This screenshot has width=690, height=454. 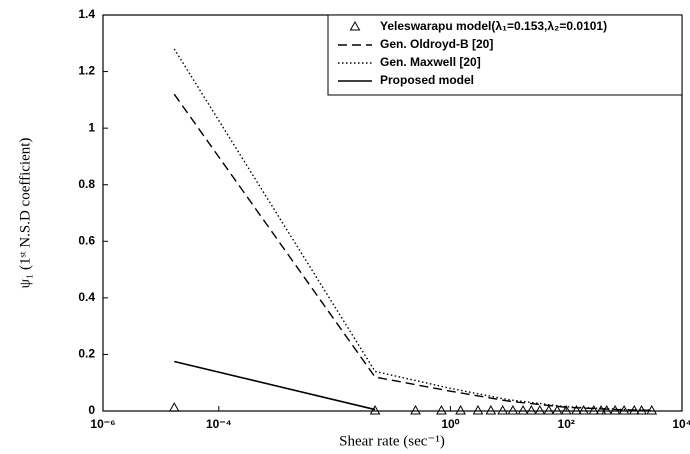 What do you see at coordinates (86, 71) in the screenshot?
I see `y-tick-label: 1.2` at bounding box center [86, 71].